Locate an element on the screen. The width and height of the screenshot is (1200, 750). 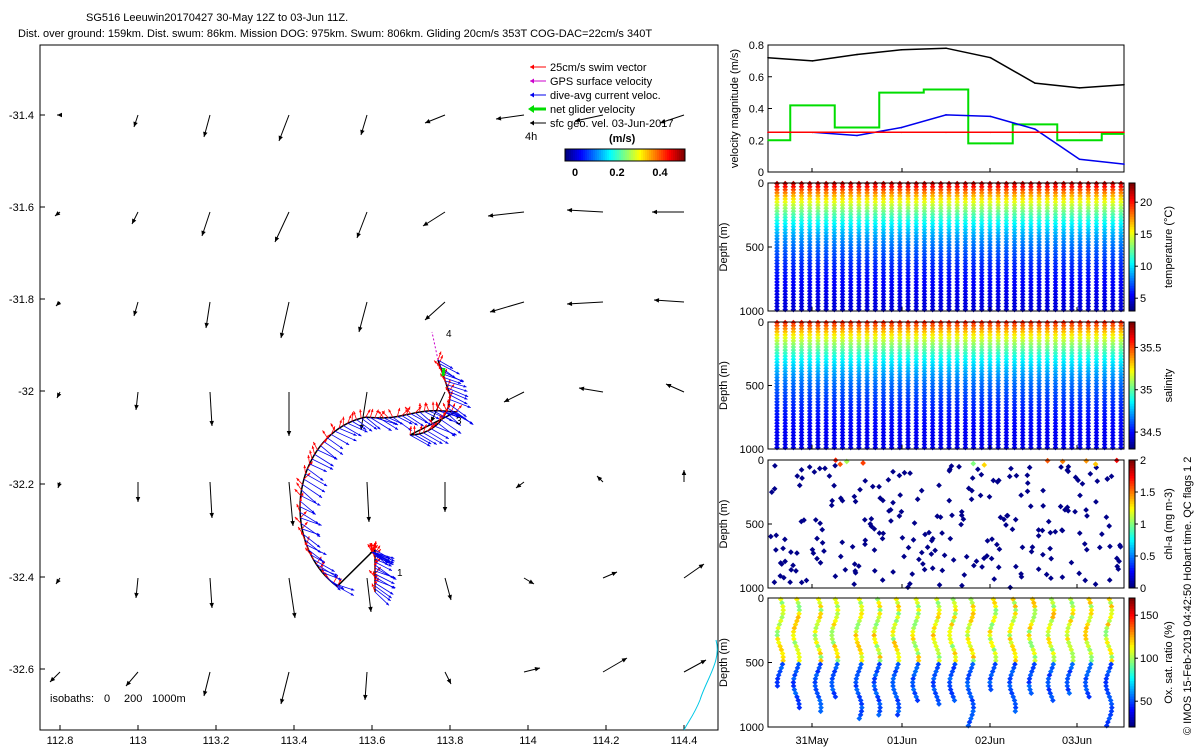
dac-arrow-head is located at coordinates (341, 453).